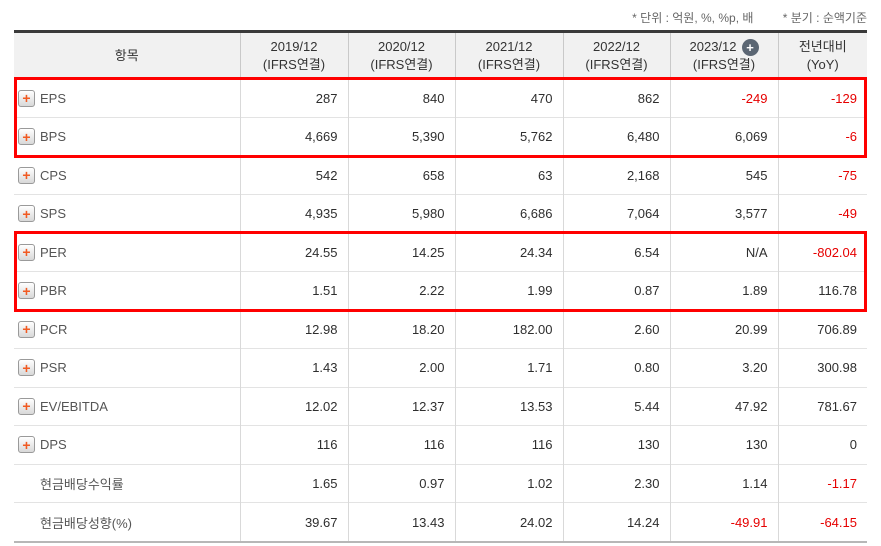 The image size is (881, 546). What do you see at coordinates (616, 406) in the screenshot?
I see `value-cell: 5.44` at bounding box center [616, 406].